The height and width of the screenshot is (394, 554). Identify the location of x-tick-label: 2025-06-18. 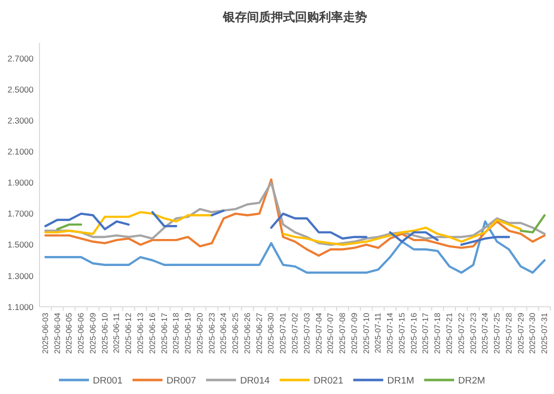
(176, 333).